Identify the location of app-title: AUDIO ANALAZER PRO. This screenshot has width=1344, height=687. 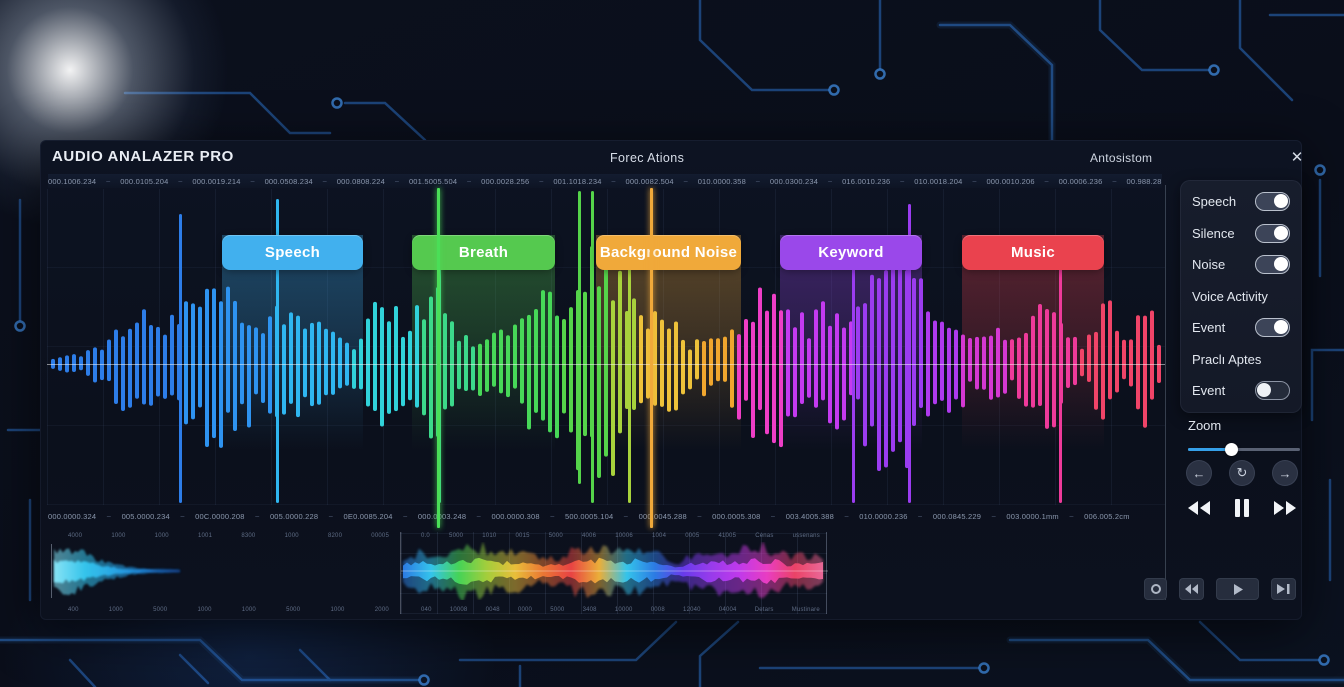
(143, 156).